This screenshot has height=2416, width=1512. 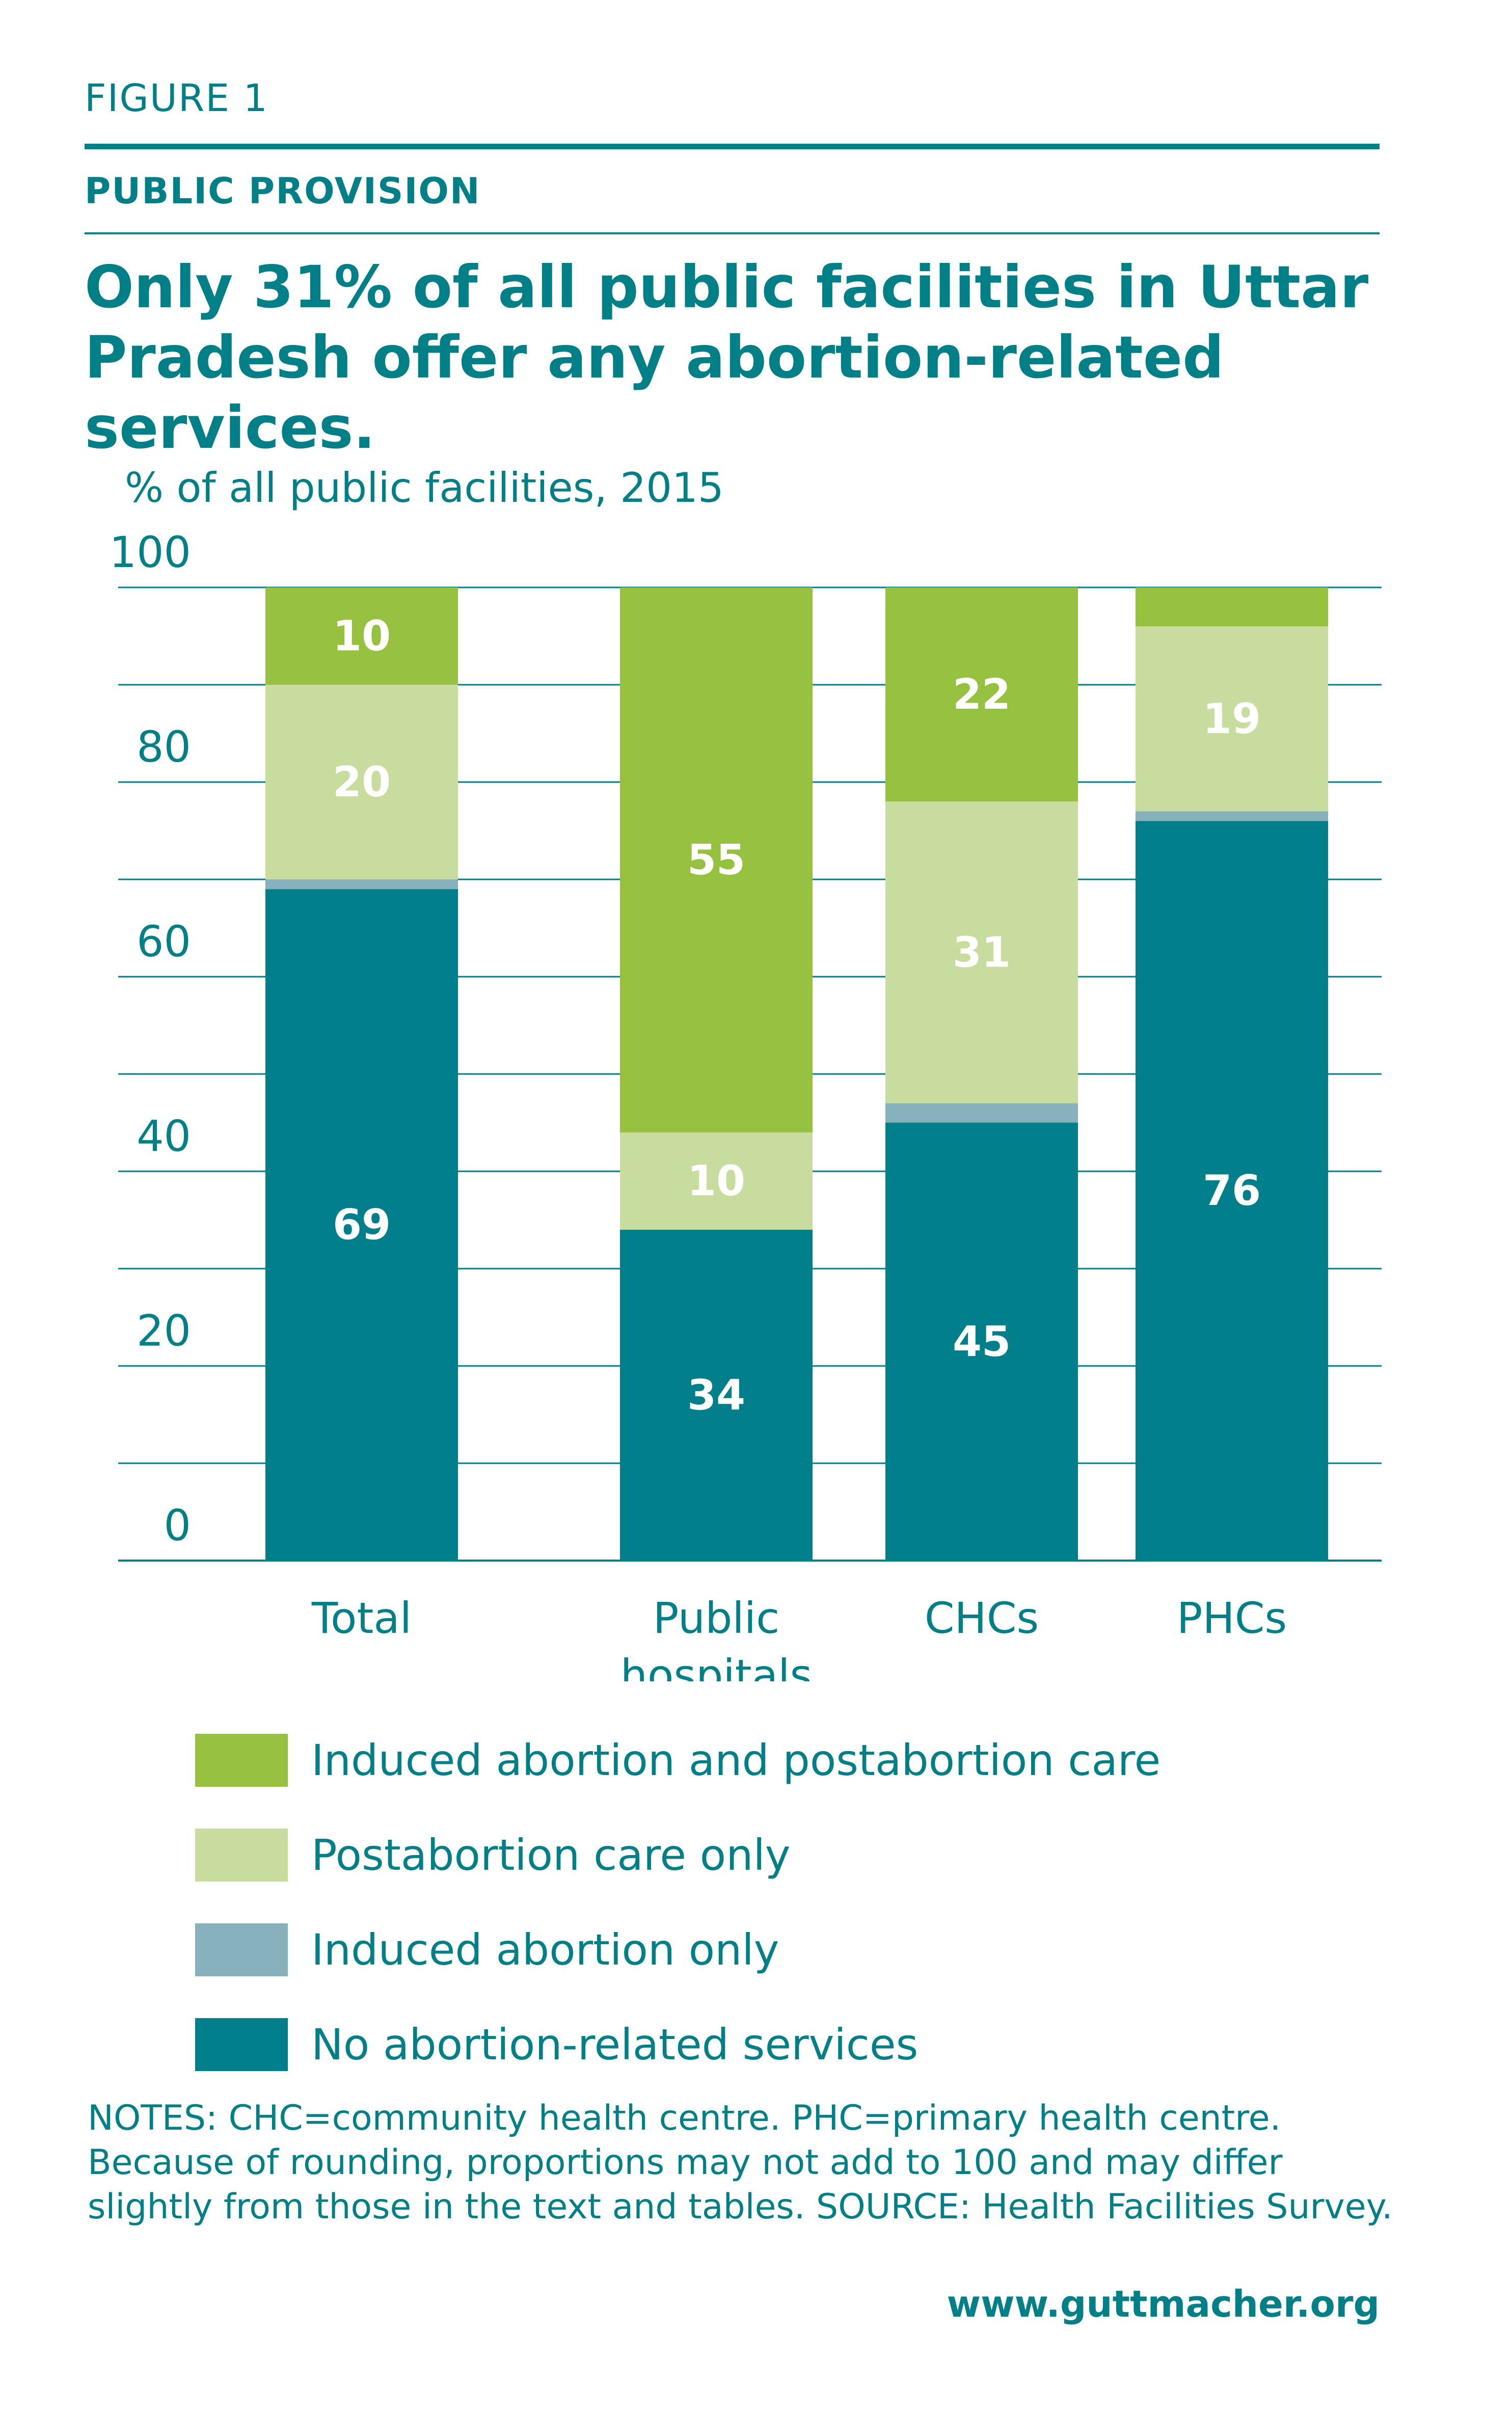 I want to click on legend-item: Induced abortion and postabortion care, so click(x=677, y=1760).